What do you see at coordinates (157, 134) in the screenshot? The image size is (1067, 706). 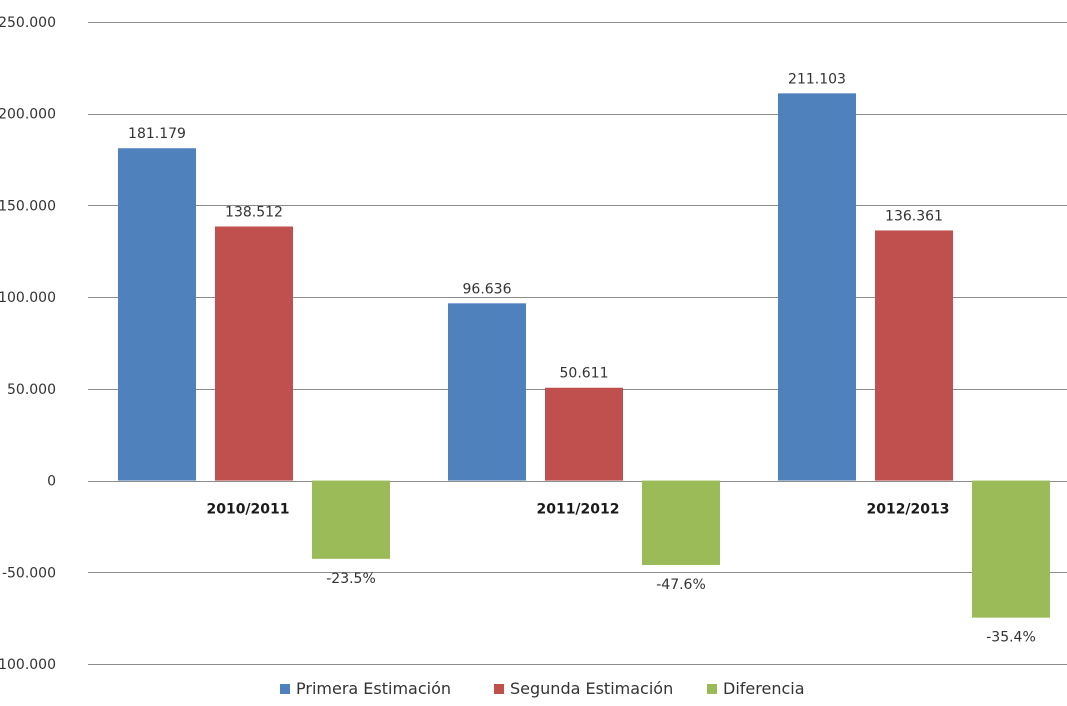 I see `data-label: 181.179` at bounding box center [157, 134].